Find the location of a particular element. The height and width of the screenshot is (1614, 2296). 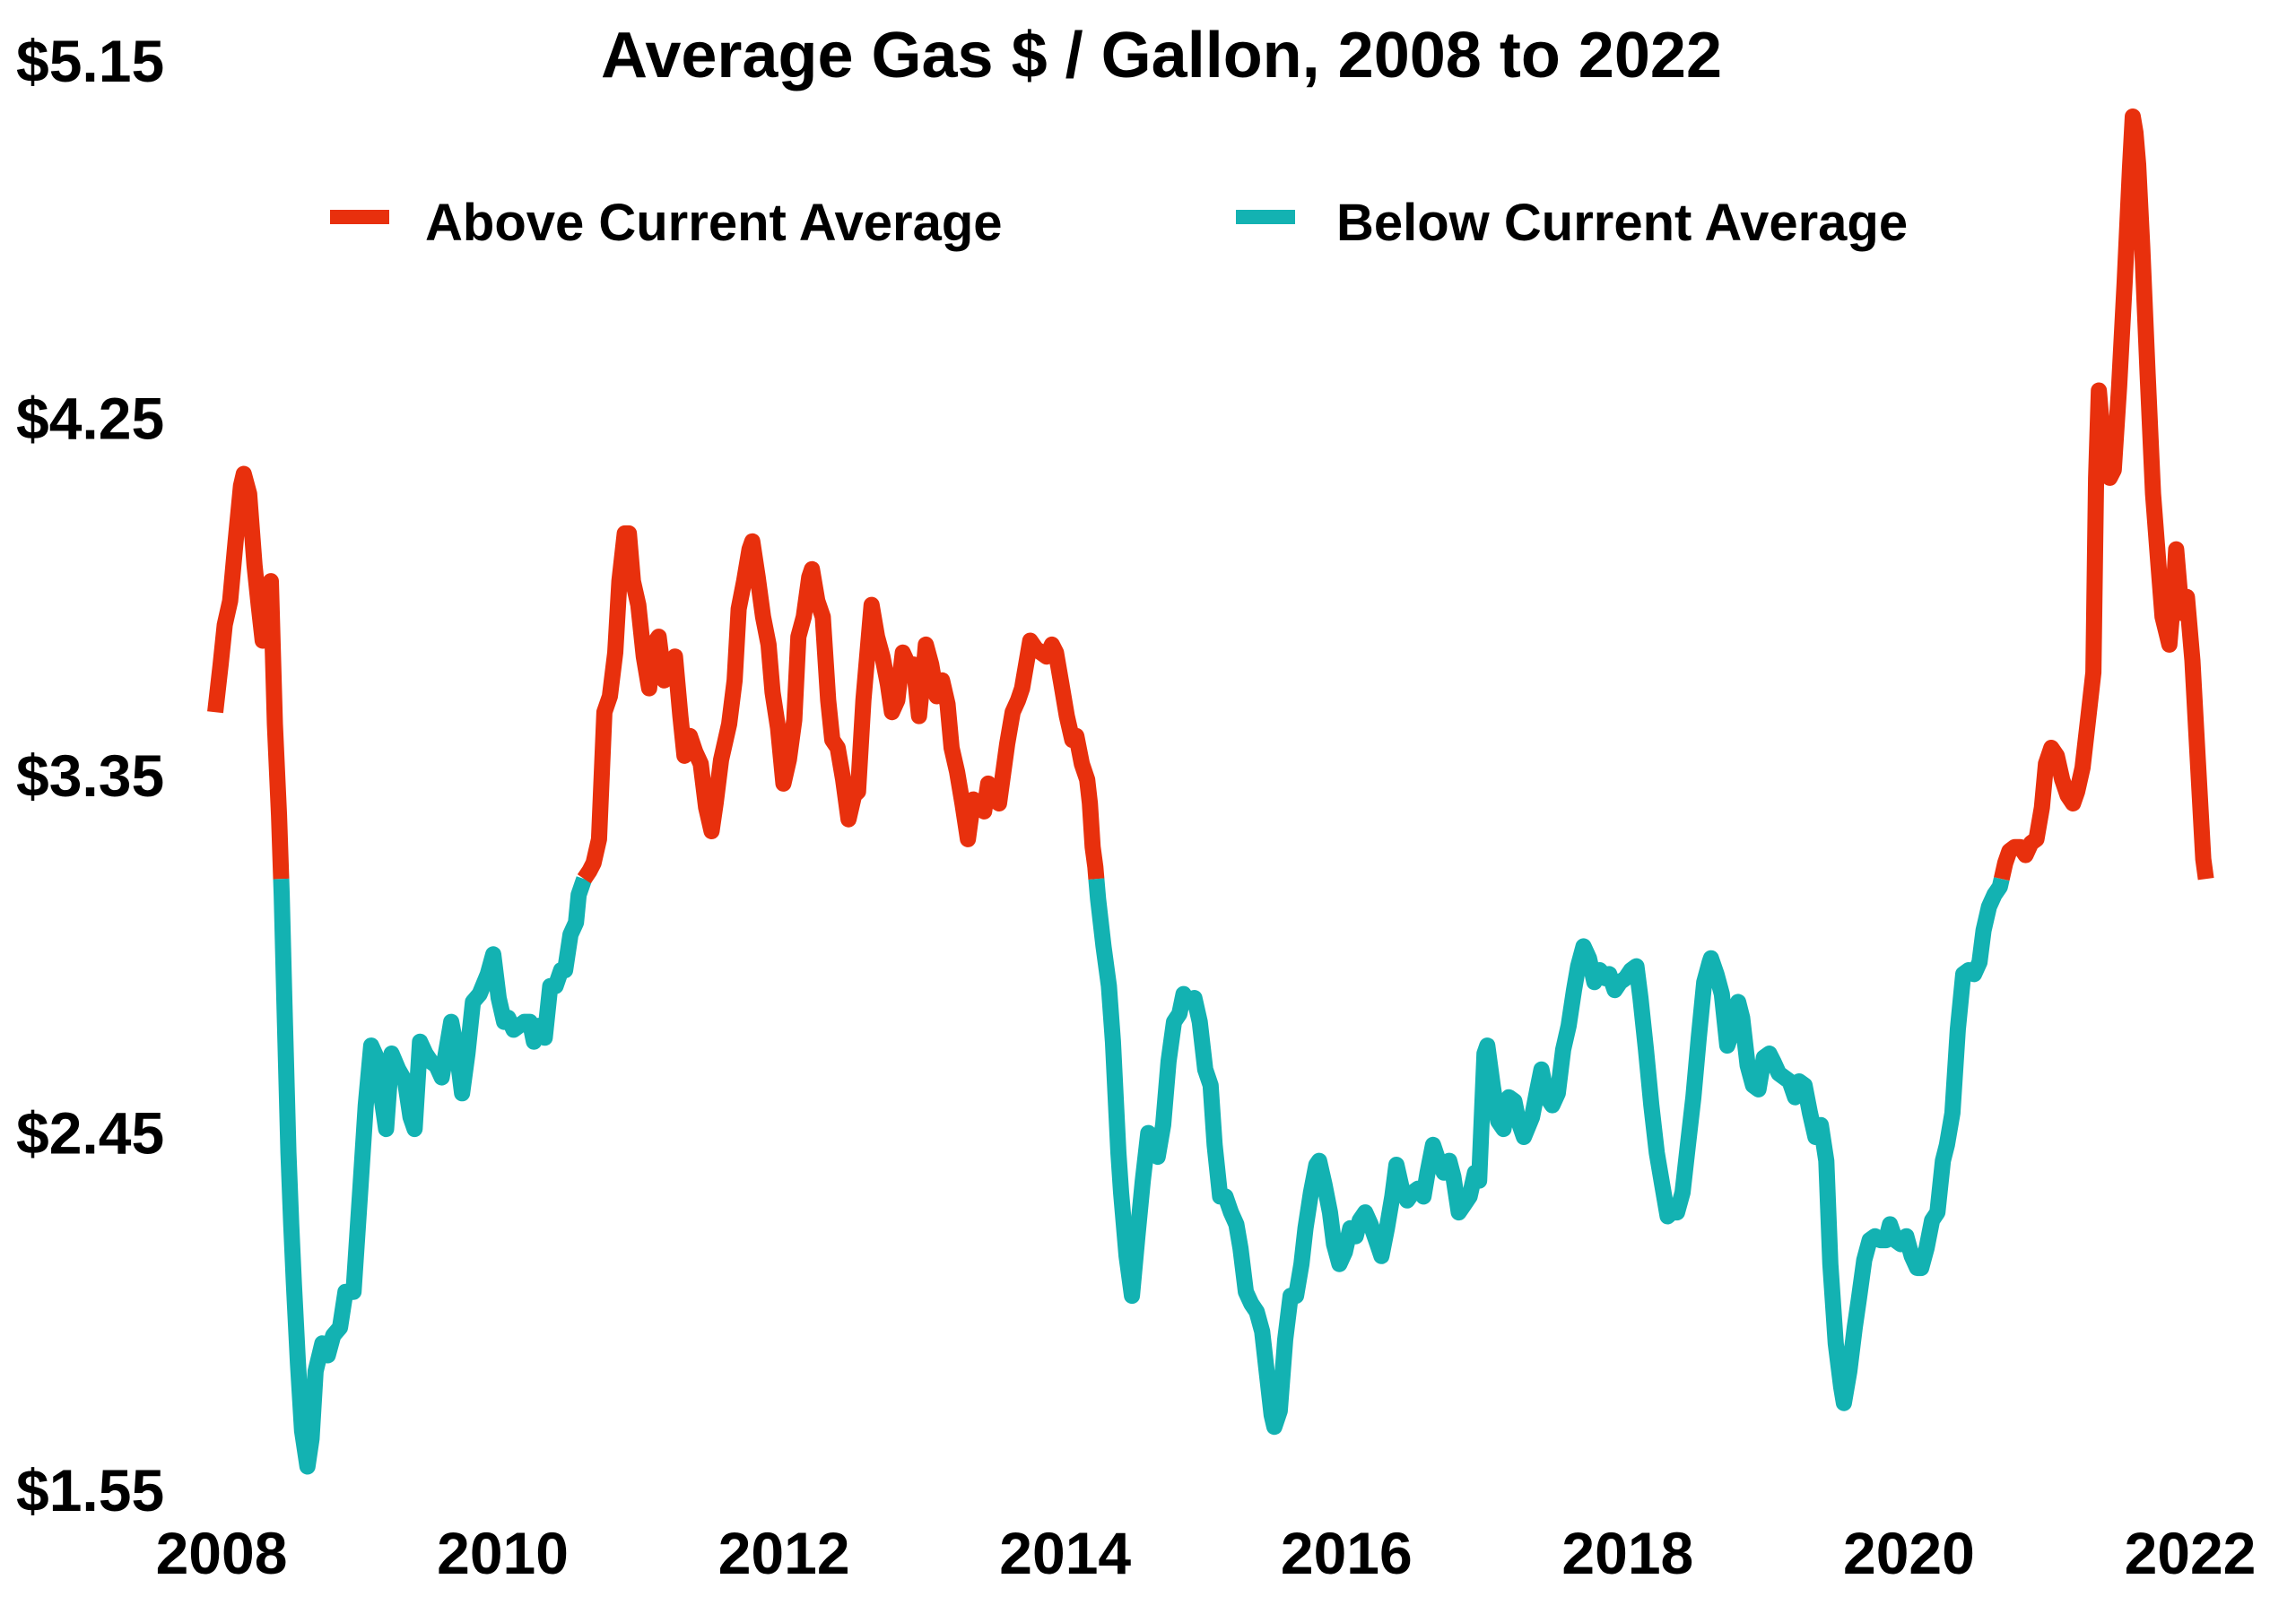

y-tick-label: $1.55 is located at coordinates (90, 1490).